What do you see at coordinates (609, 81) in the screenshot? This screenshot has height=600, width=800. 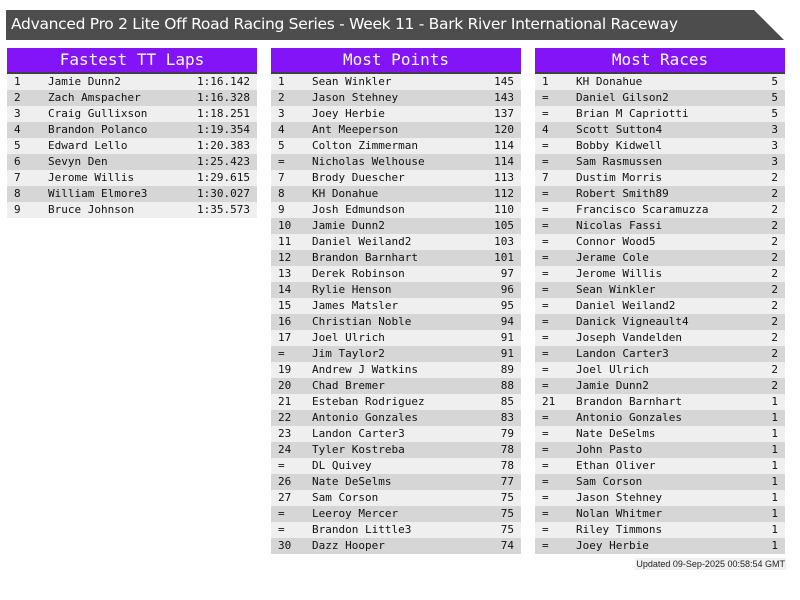 I see `driver-name: KH Donahue` at bounding box center [609, 81].